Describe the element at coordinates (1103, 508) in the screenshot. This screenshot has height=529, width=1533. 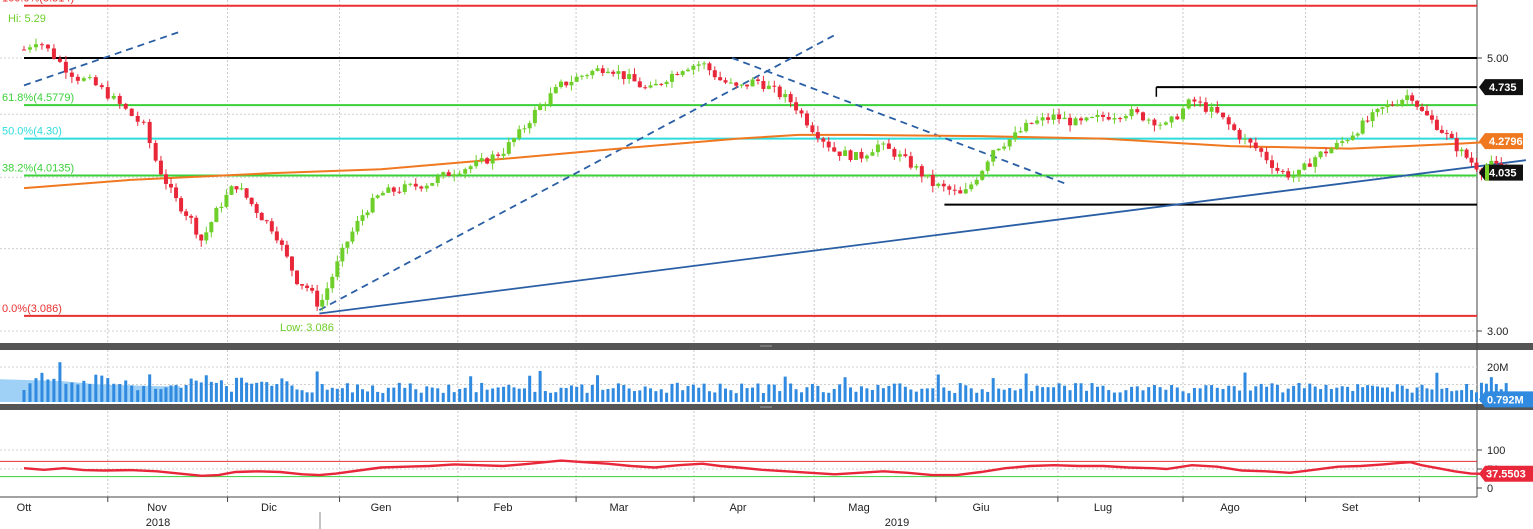
I see `x-month-label: Lug` at that location.